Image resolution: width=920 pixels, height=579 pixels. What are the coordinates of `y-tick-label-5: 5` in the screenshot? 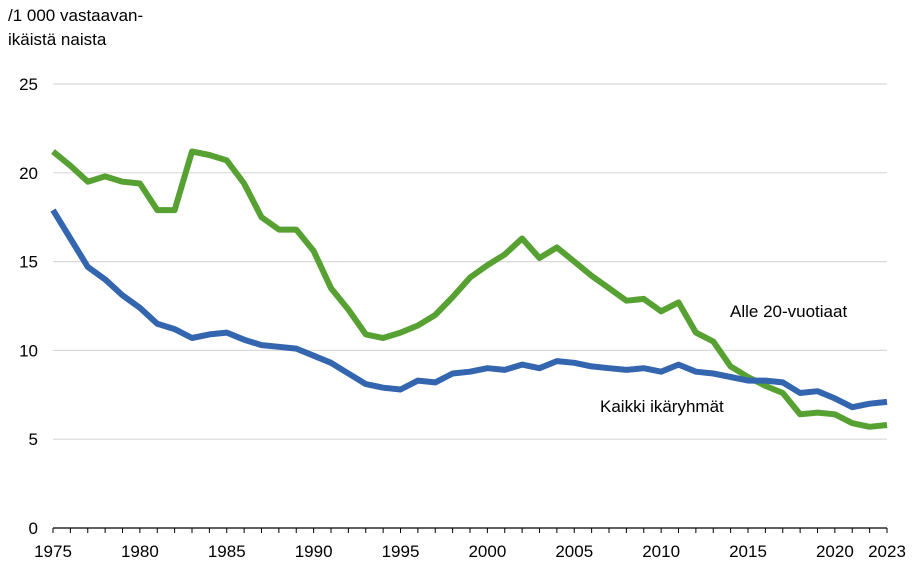 It's located at (33, 439).